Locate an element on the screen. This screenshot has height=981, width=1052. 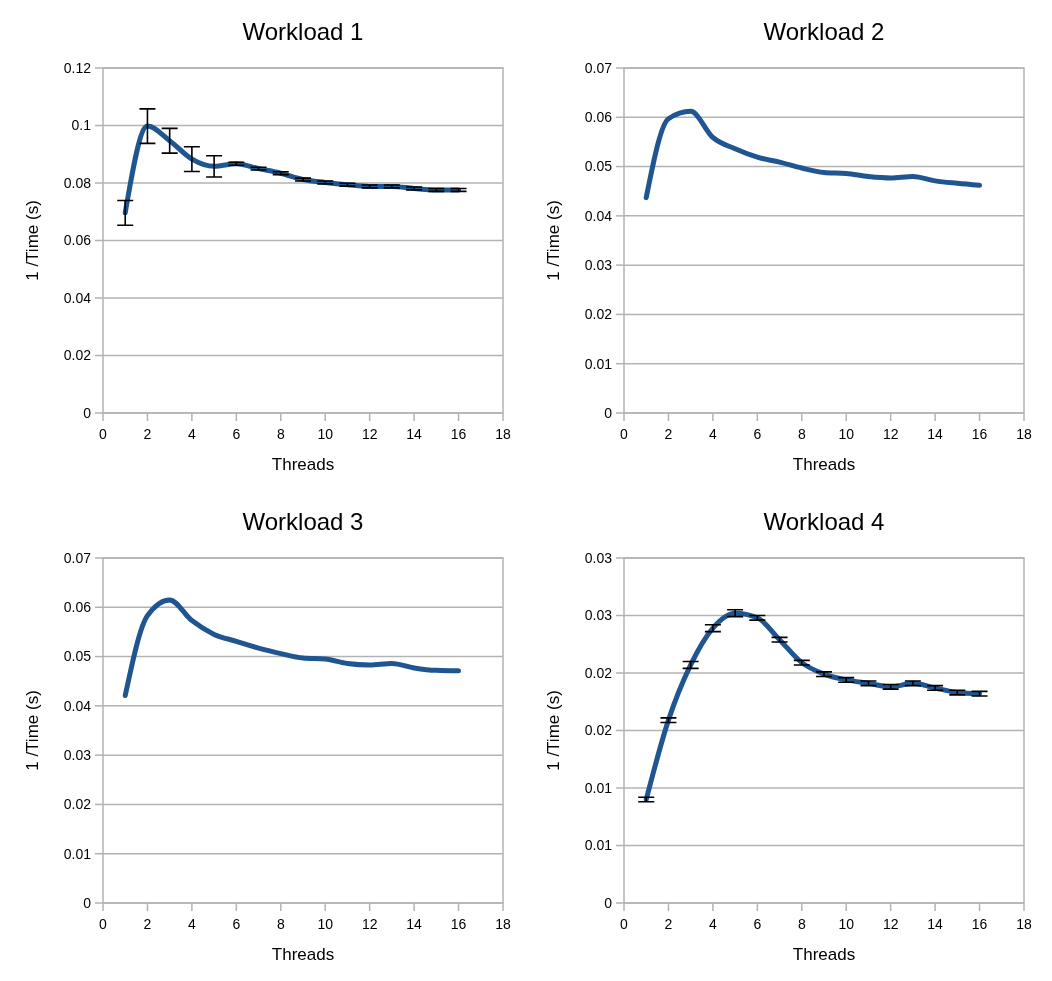
y-tick-label: 0.12 is located at coordinates (77, 67).